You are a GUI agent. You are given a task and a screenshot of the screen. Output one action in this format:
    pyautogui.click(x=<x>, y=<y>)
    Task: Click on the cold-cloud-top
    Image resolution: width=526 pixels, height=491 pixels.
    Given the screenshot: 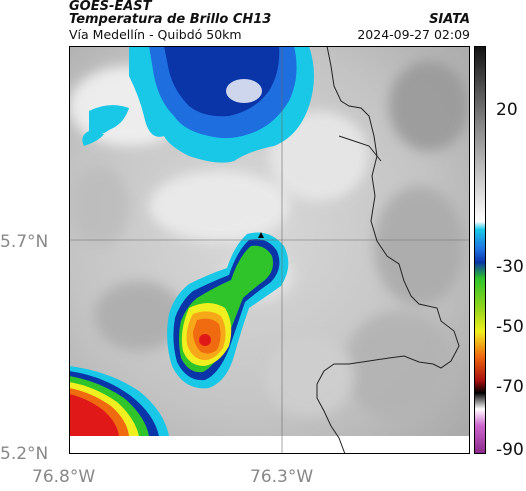 What is the action you would take?
    pyautogui.click(x=198, y=104)
    